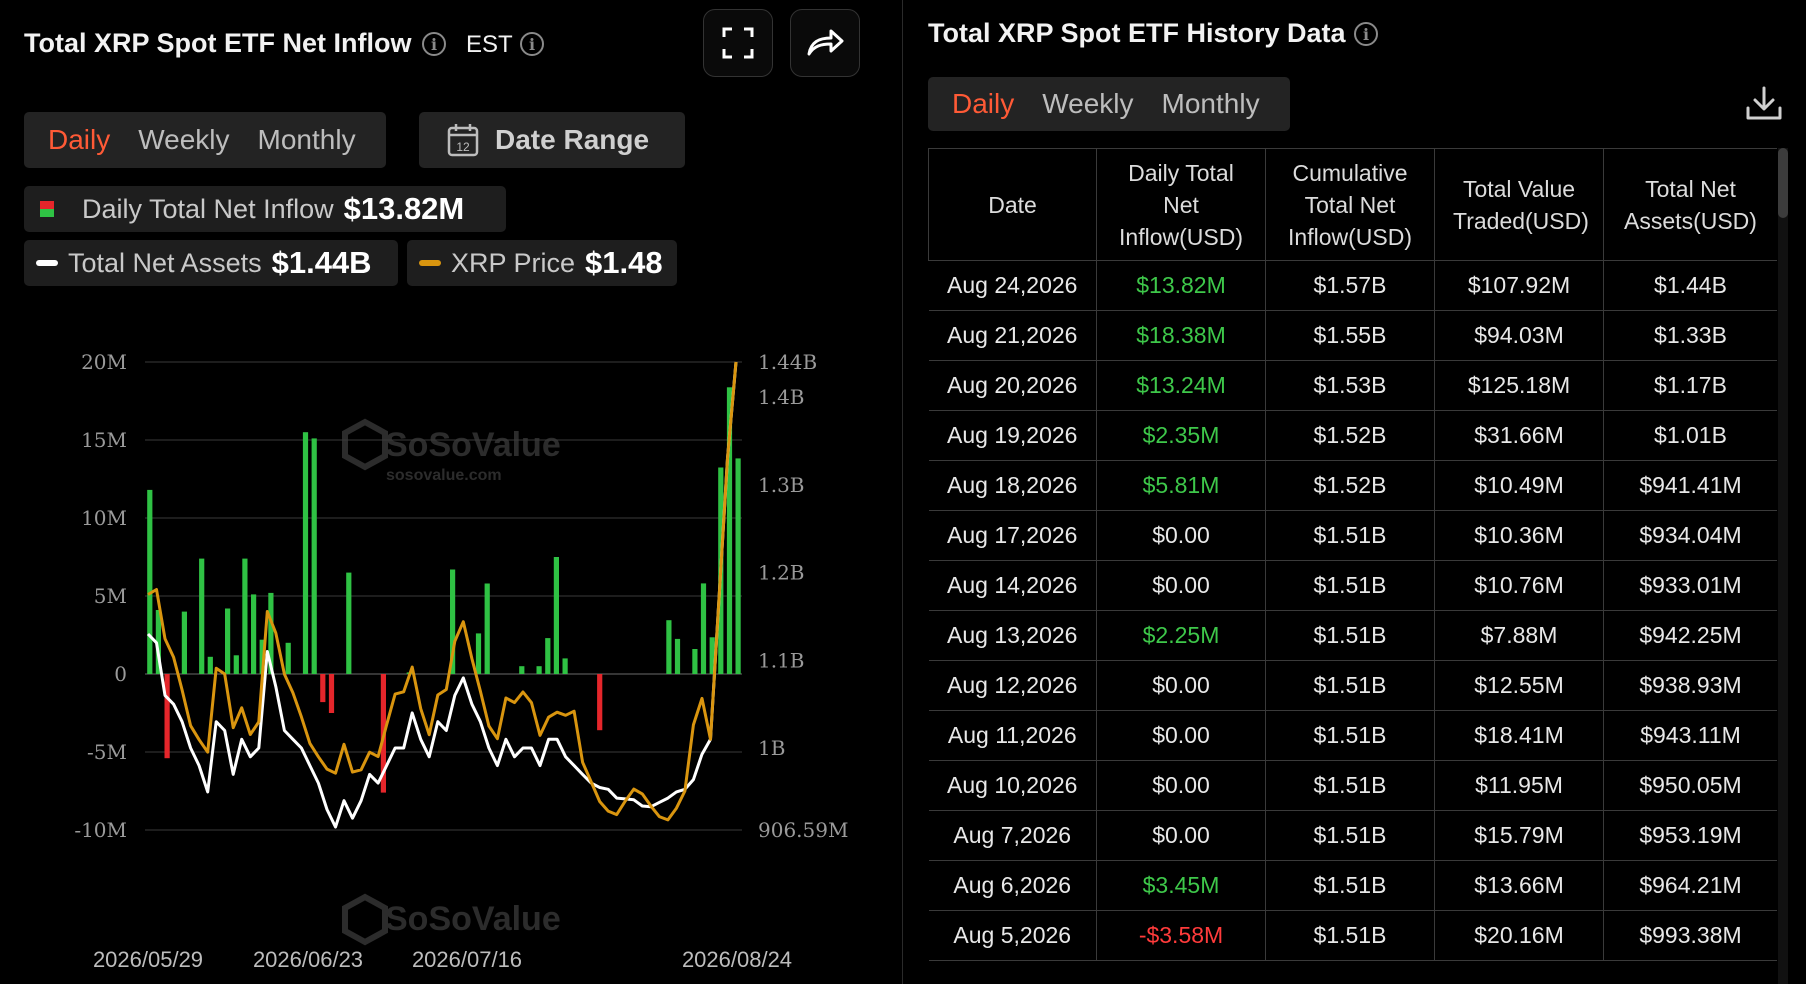 This screenshot has width=1806, height=984. I want to click on table-row: Aug 20,2026 $13.24M $1.53B $125.18M $1.17B, so click(1352, 385).